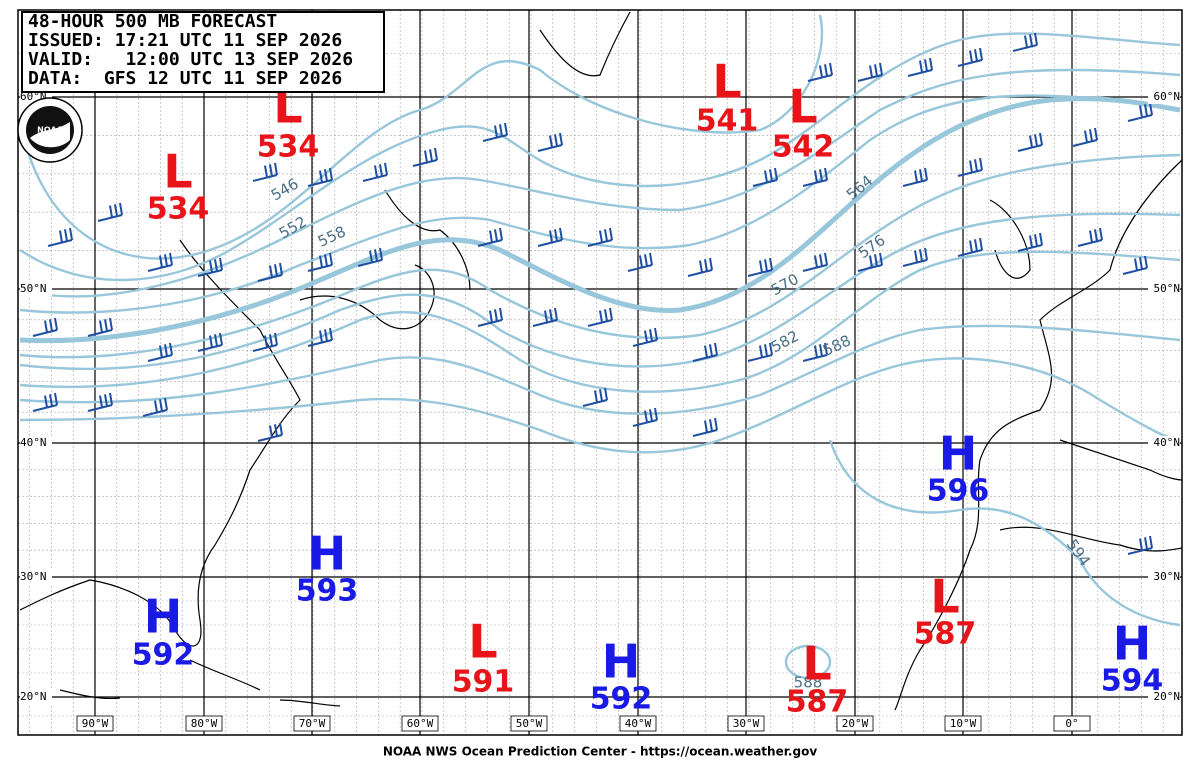  Describe the element at coordinates (185, 78) in the screenshot. I see `header-line: DATA: GFS 12 UTC 11 SEP 2026` at that location.